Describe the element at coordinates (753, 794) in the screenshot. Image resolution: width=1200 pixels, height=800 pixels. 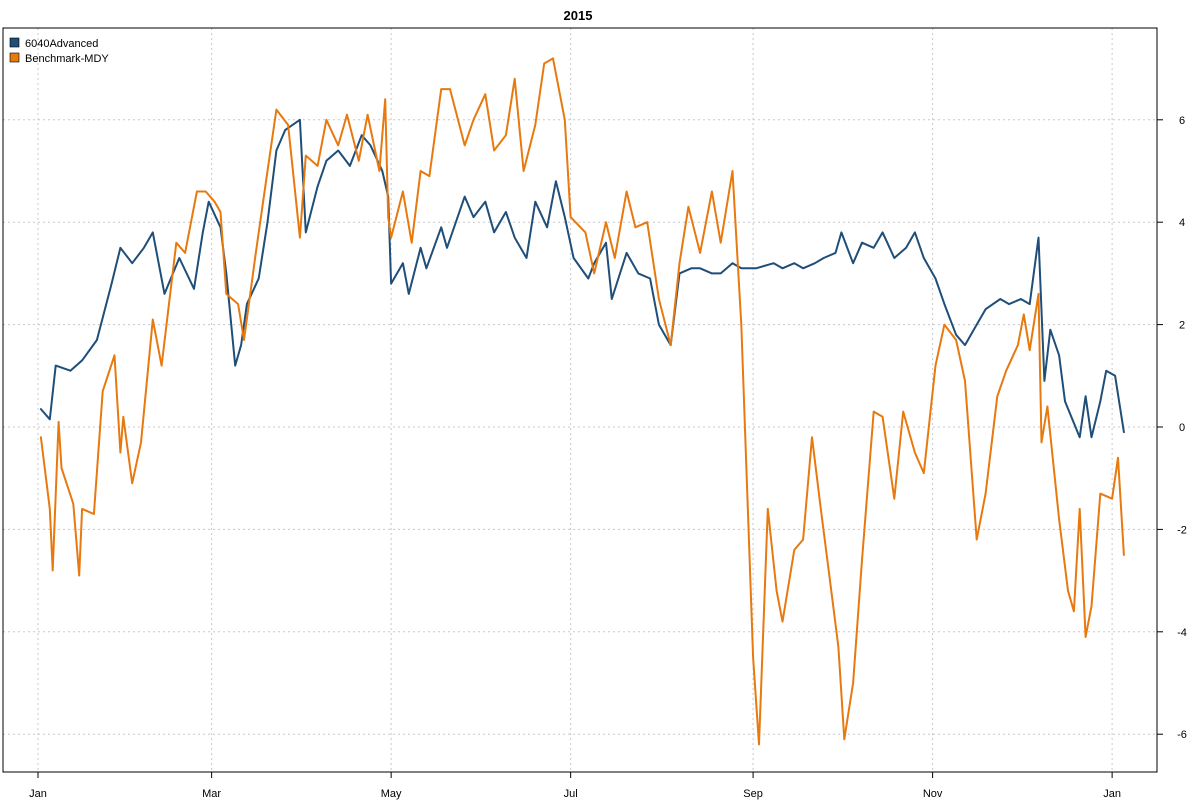
I see `x-tick-label: Sep` at that location.